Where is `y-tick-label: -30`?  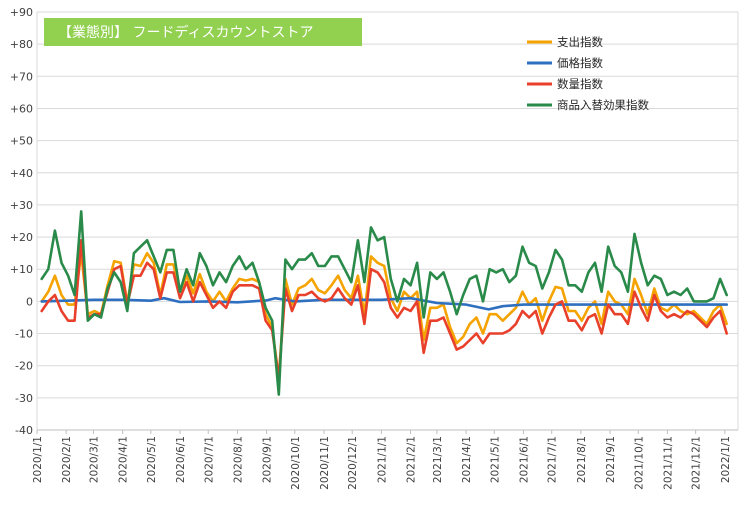
y-tick-label: -30 is located at coordinates (24, 398).